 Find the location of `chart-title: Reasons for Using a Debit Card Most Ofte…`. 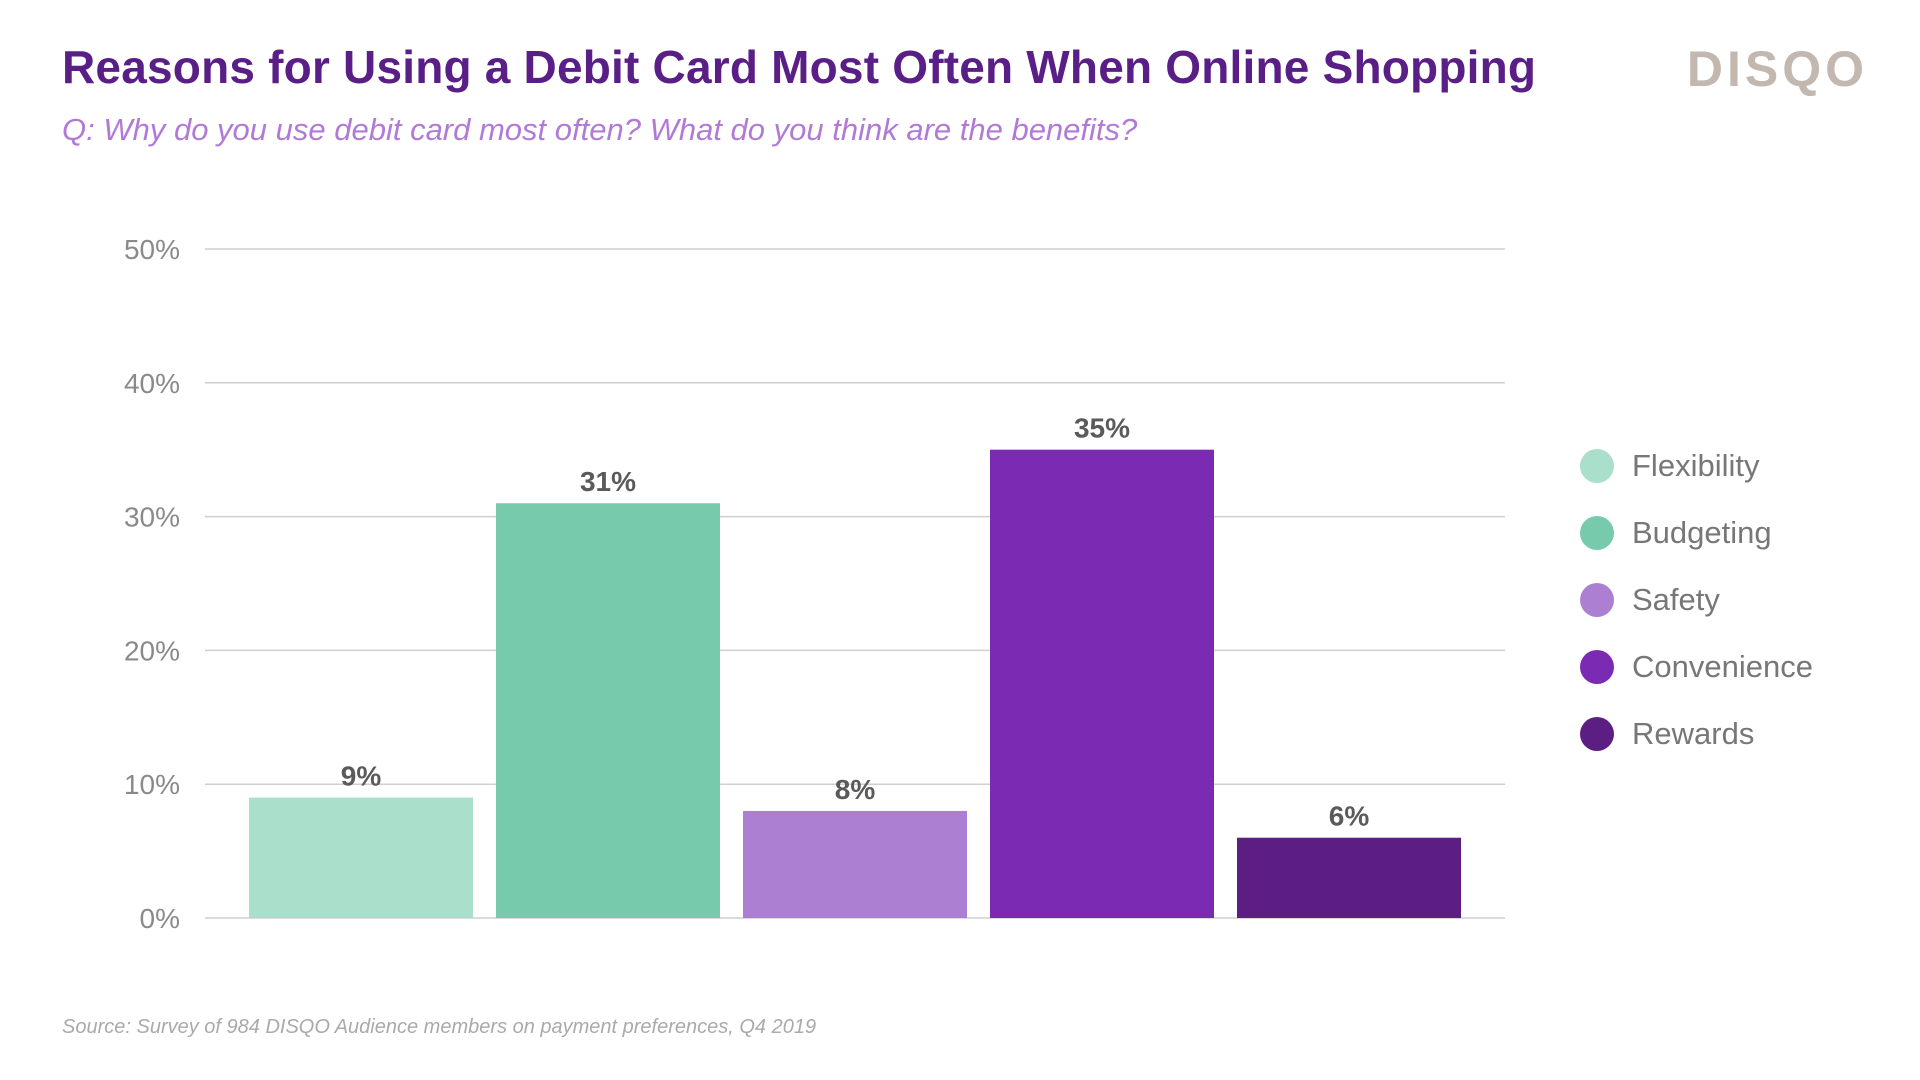

chart-title: Reasons for Using a Debit Card Most Ofte… is located at coordinates (799, 67).